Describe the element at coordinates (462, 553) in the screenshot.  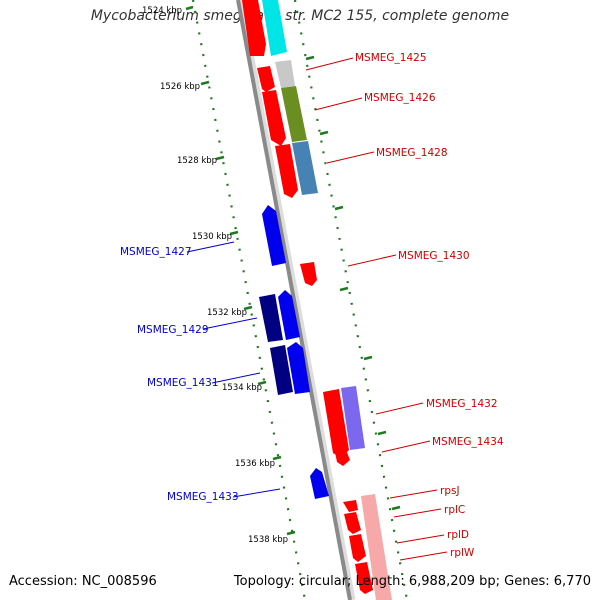
I see `gene-label-rplw: rplW` at that location.